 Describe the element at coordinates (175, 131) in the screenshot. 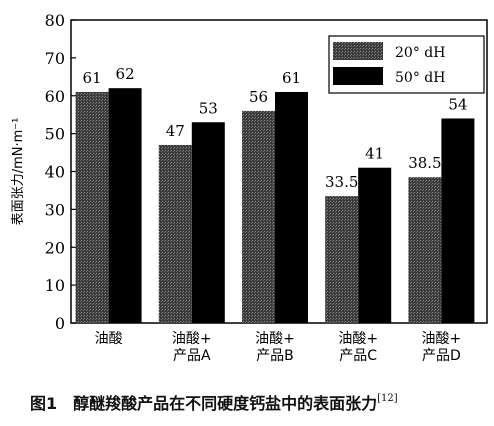

I see `bar-value-label: 47` at that location.